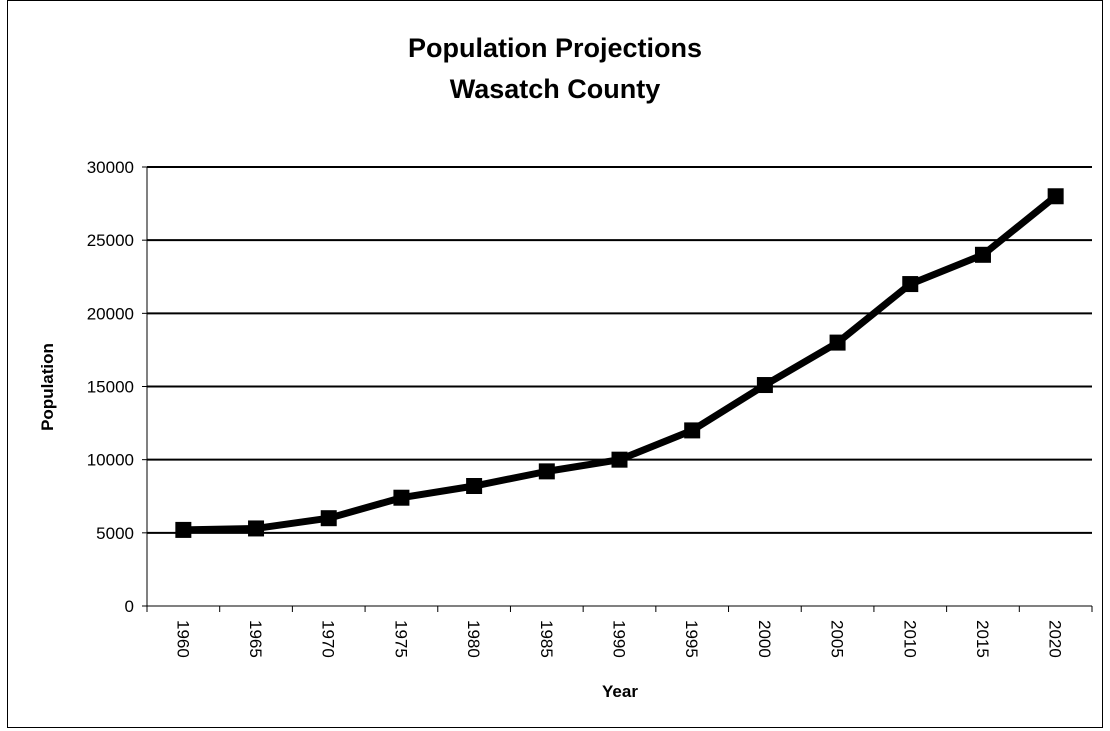  What do you see at coordinates (620, 691) in the screenshot?
I see `x-axis-title: Year` at bounding box center [620, 691].